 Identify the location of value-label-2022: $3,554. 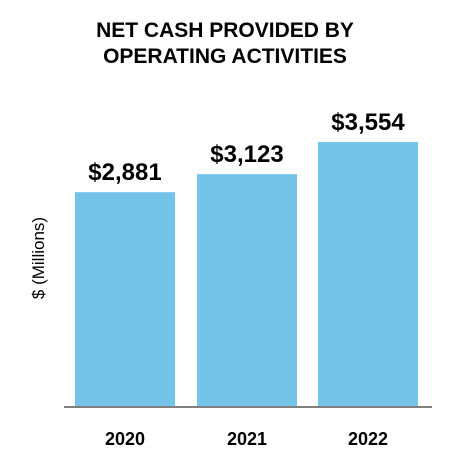
(368, 122).